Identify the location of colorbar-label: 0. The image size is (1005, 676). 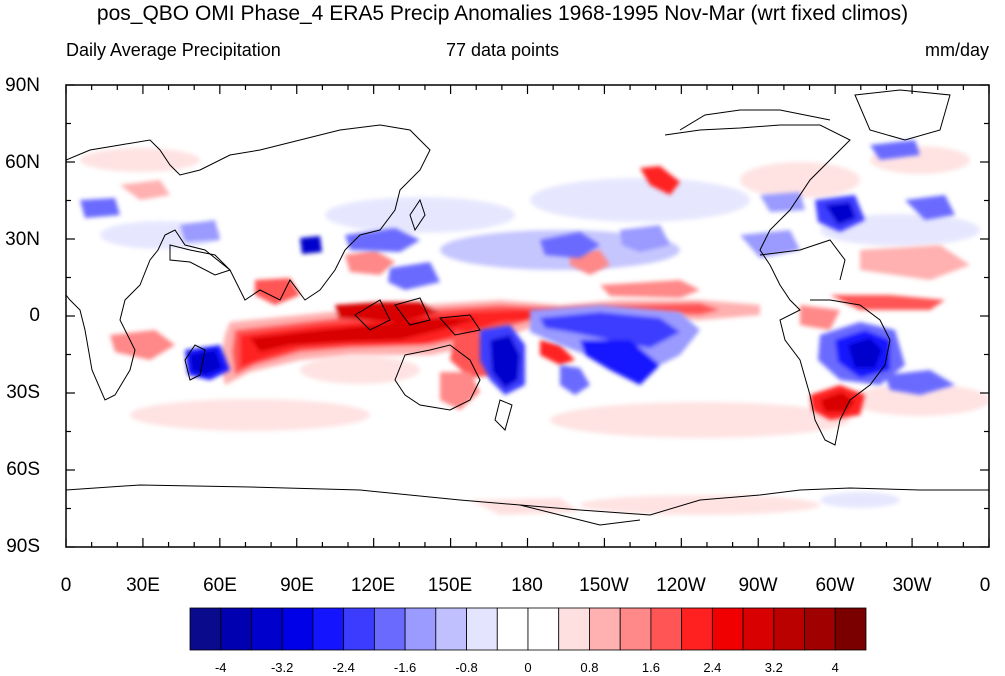
(528, 667).